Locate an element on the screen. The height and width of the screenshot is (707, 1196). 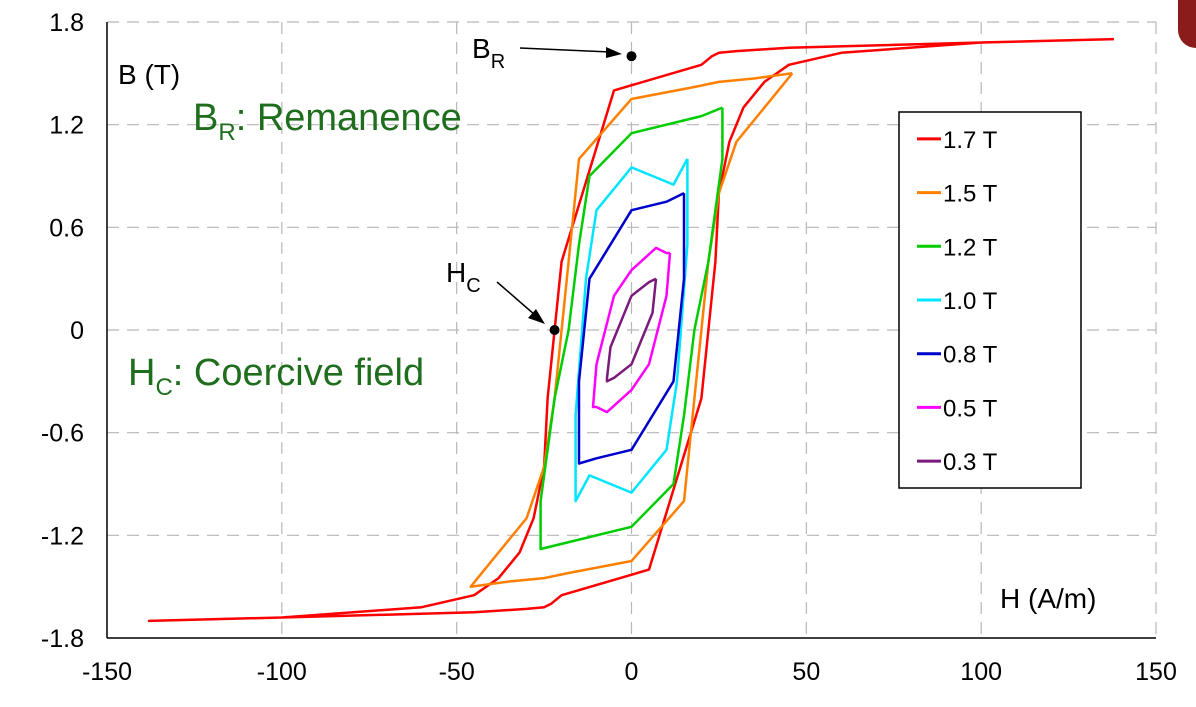
x-tick-label: -100 is located at coordinates (282, 672).